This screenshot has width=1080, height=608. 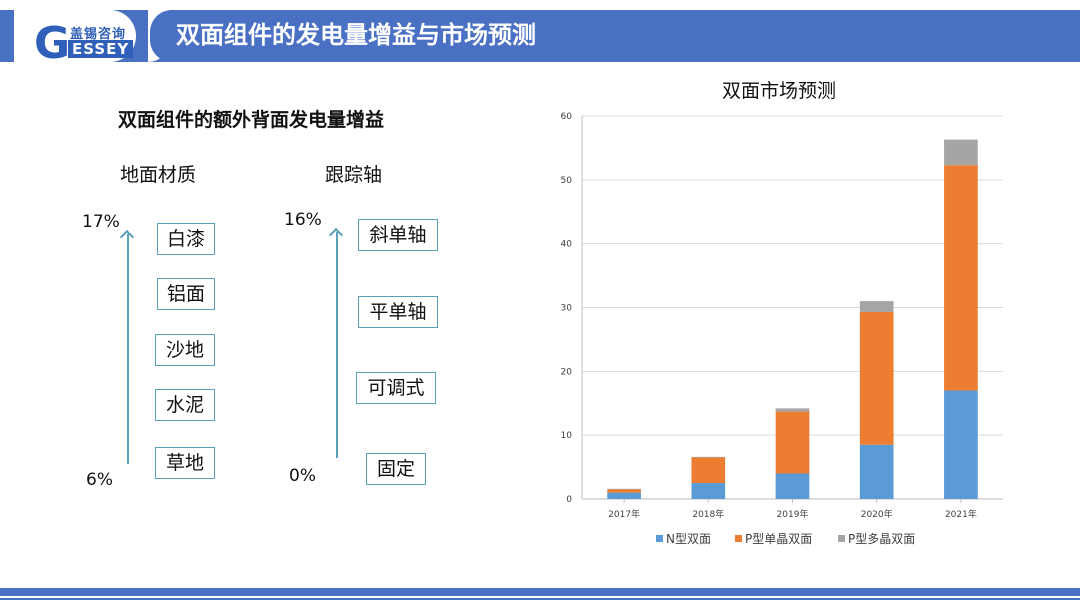 What do you see at coordinates (161, 36) in the screenshot?
I see `title-tab` at bounding box center [161, 36].